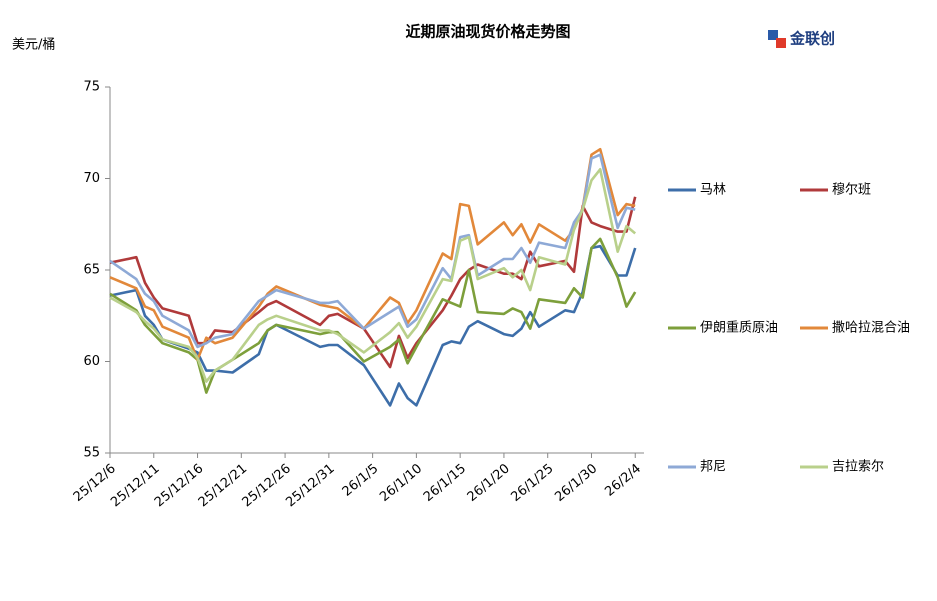  I want to click on chart-title: 近期原油现货价格走势图, so click(487, 32).